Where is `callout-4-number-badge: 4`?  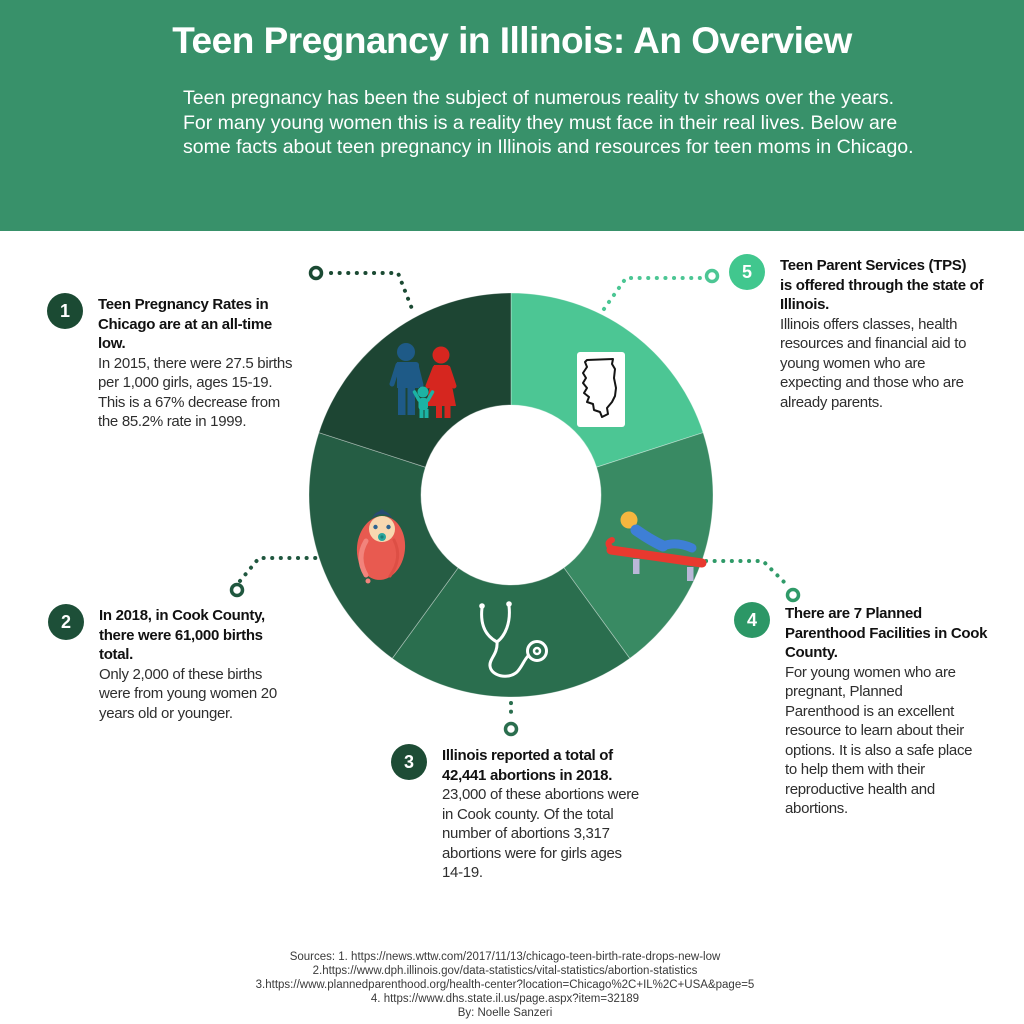 callout-4-number-badge: 4 is located at coordinates (752, 620).